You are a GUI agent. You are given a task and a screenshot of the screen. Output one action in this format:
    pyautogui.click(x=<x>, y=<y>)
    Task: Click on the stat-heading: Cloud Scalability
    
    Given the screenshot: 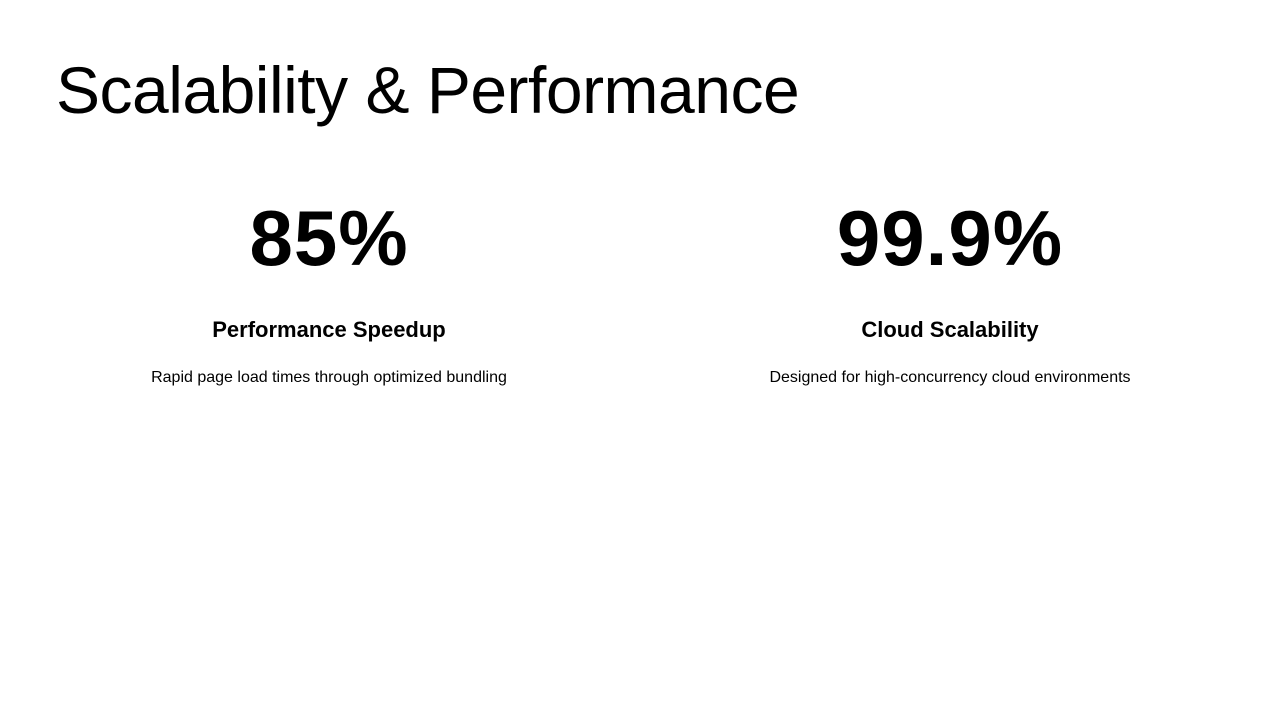 What is the action you would take?
    pyautogui.click(x=950, y=329)
    